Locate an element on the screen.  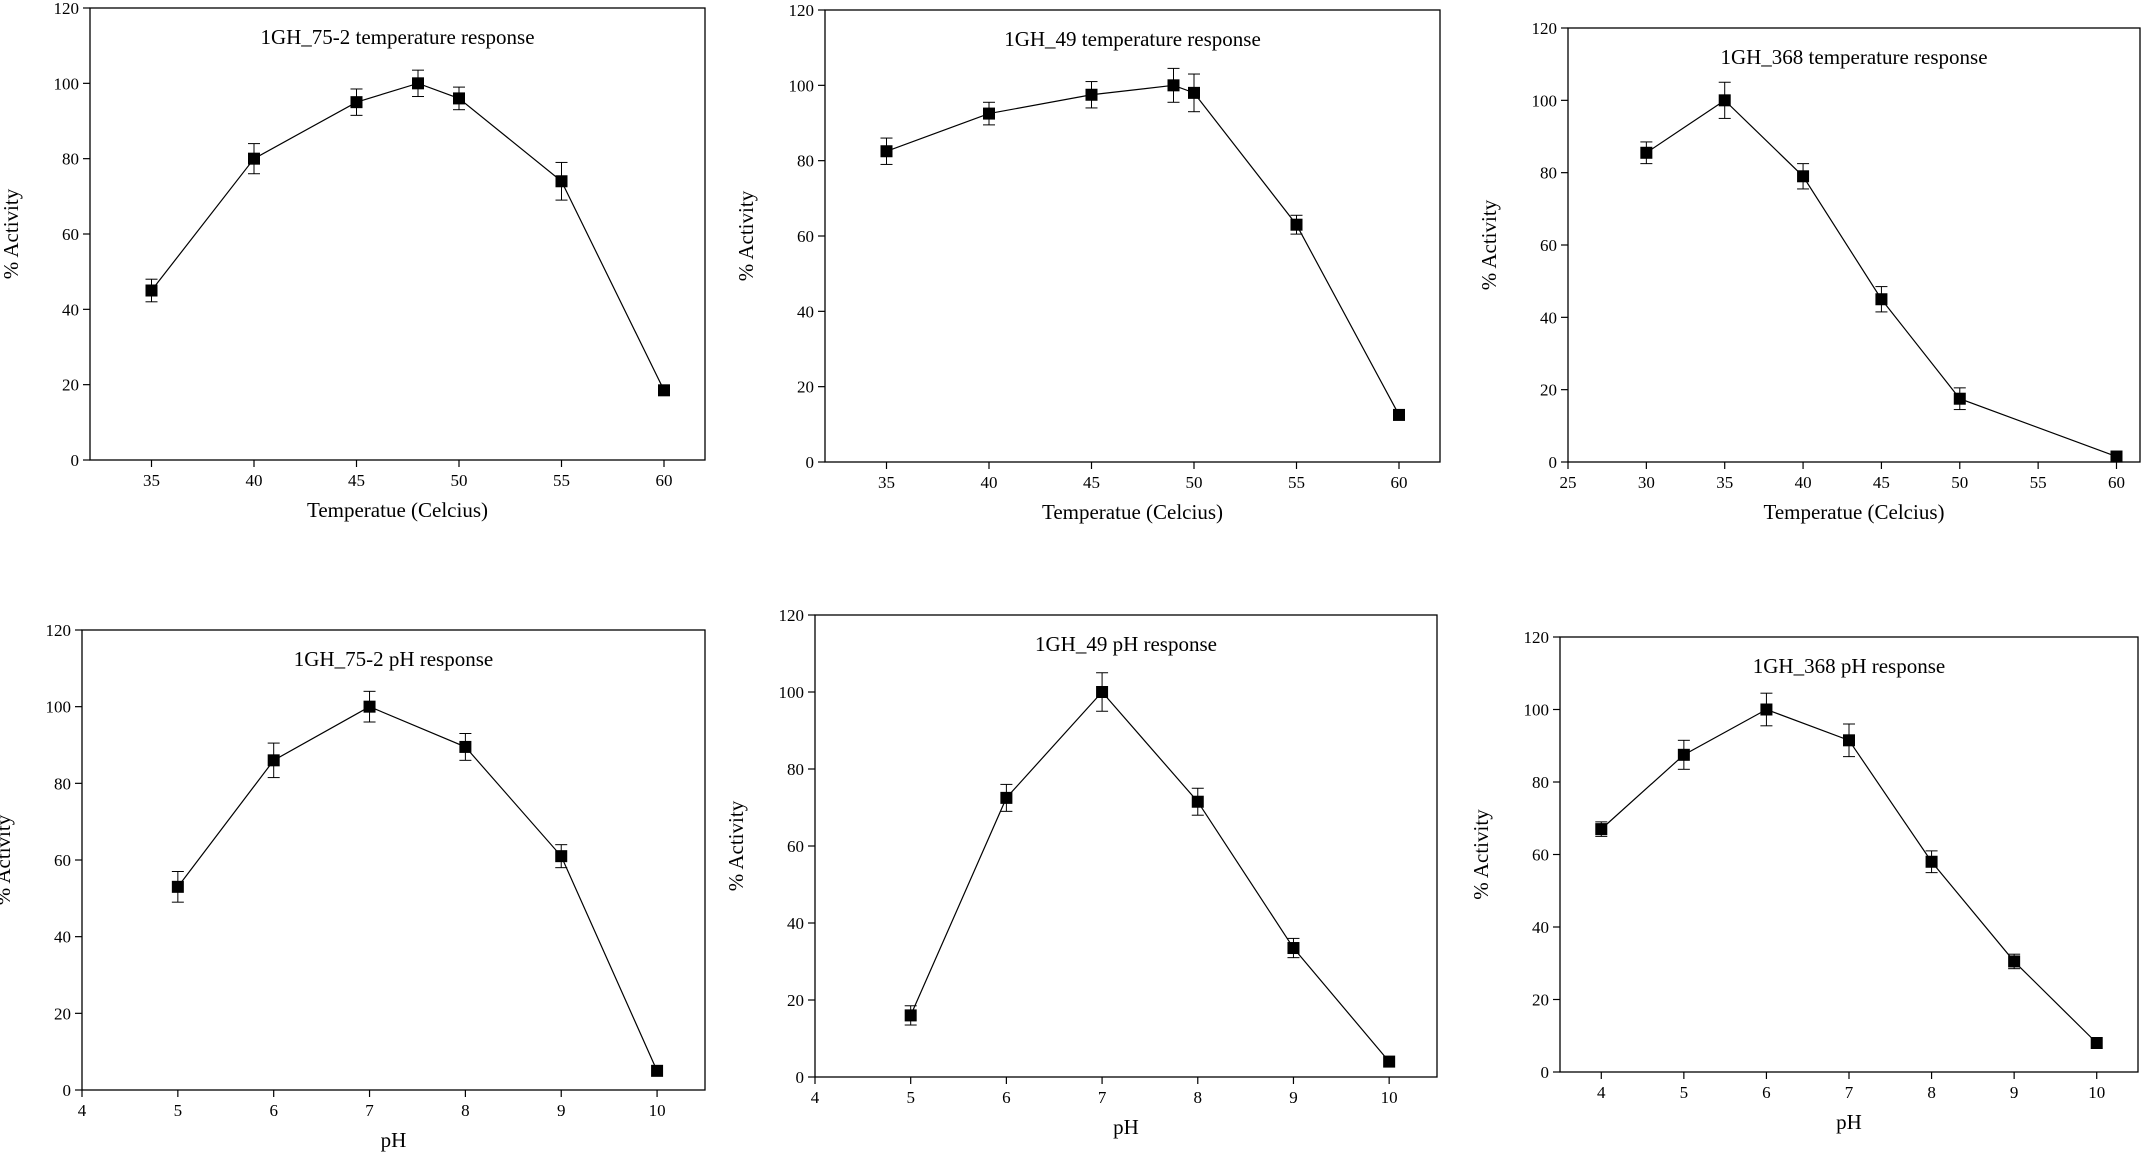
chart-title: 1GH_368 pH response is located at coordinates (1849, 666).